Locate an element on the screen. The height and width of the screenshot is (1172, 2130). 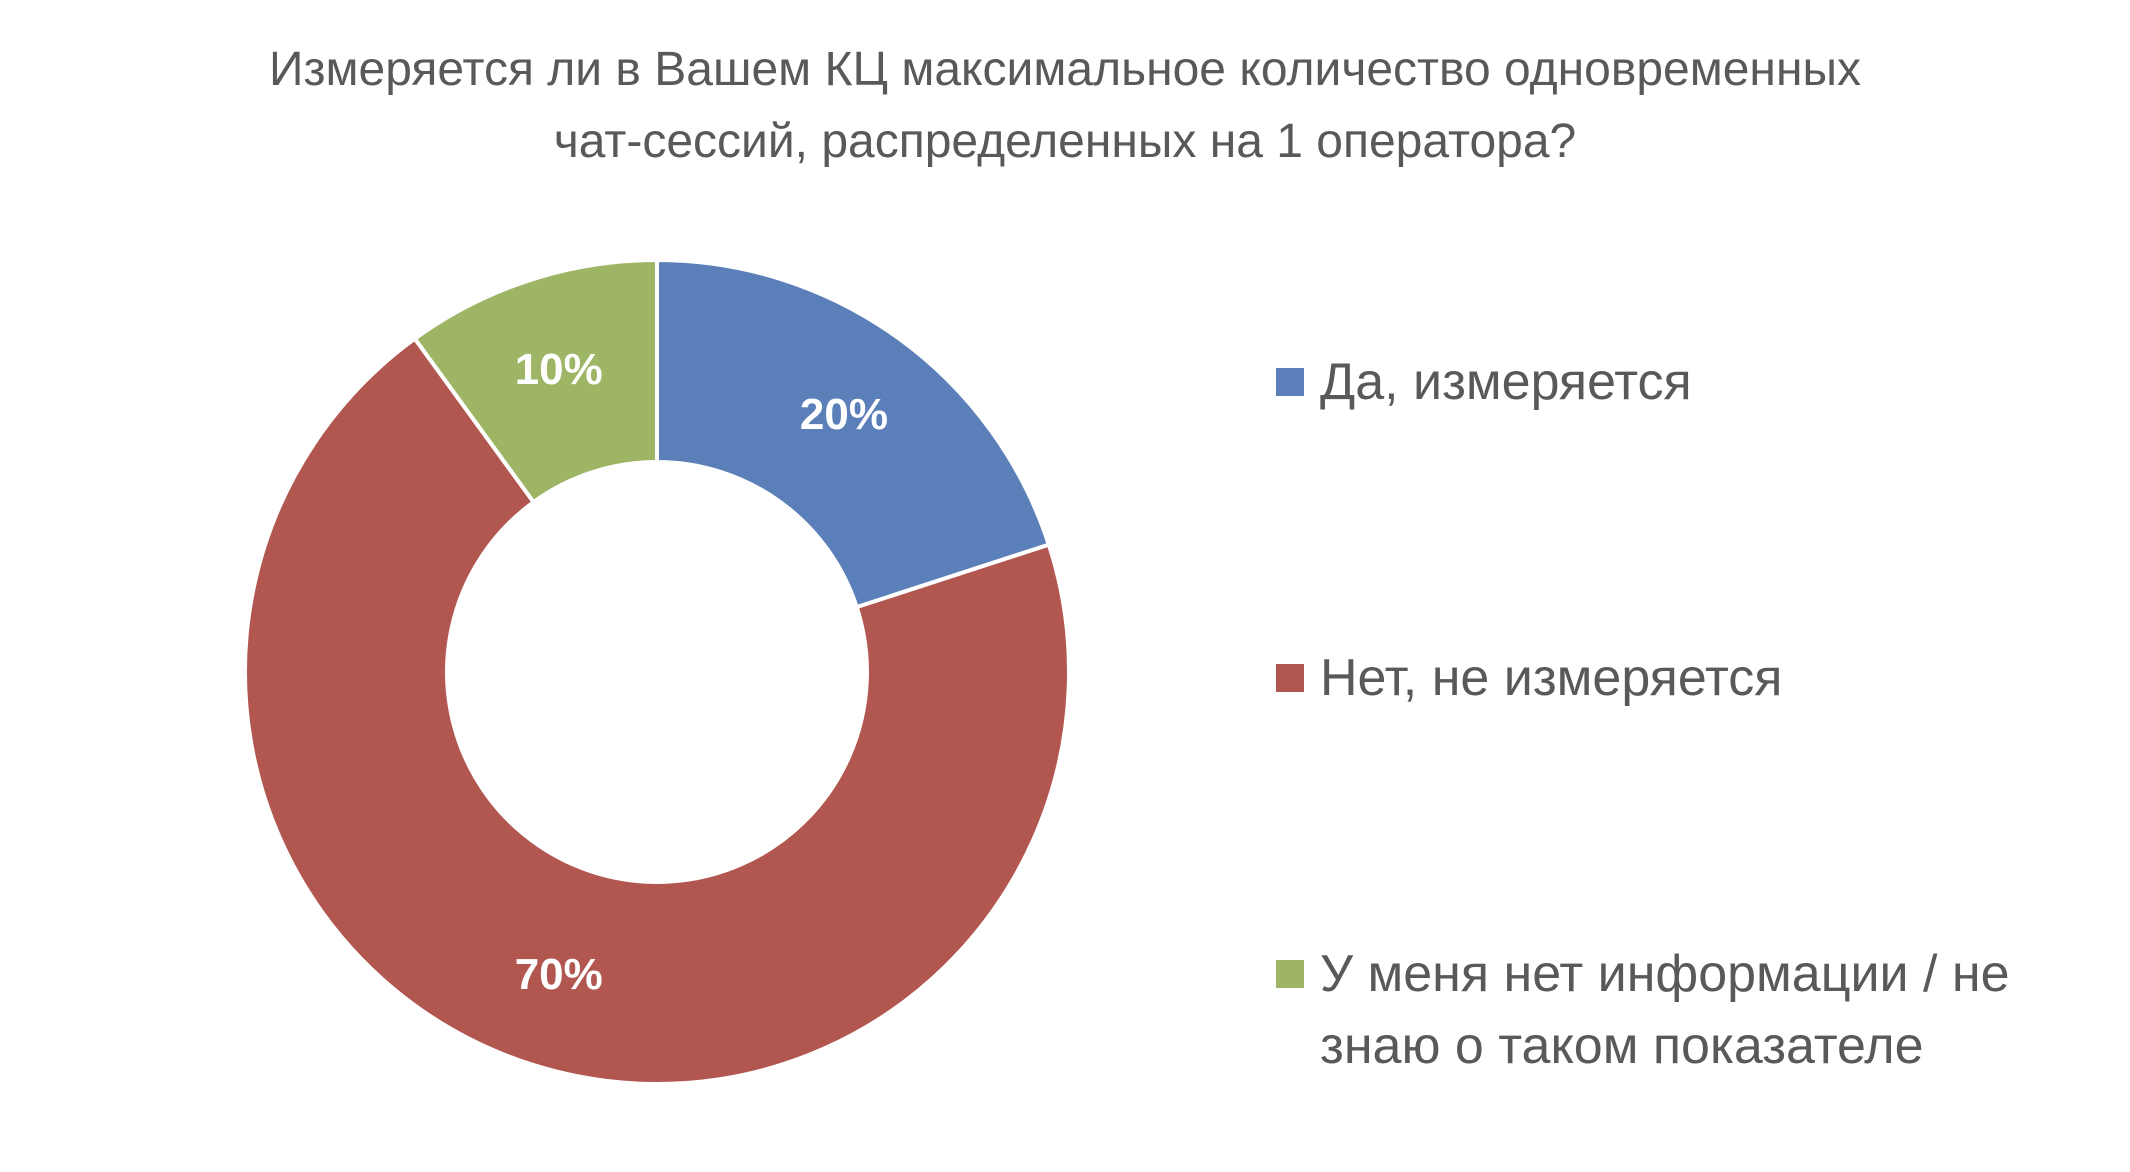
legend-item-no: Нет, не измеряется is located at coordinates (1688, 678).